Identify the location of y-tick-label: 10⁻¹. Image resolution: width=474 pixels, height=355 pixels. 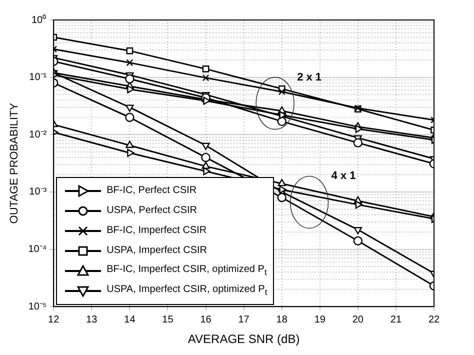
(38, 78).